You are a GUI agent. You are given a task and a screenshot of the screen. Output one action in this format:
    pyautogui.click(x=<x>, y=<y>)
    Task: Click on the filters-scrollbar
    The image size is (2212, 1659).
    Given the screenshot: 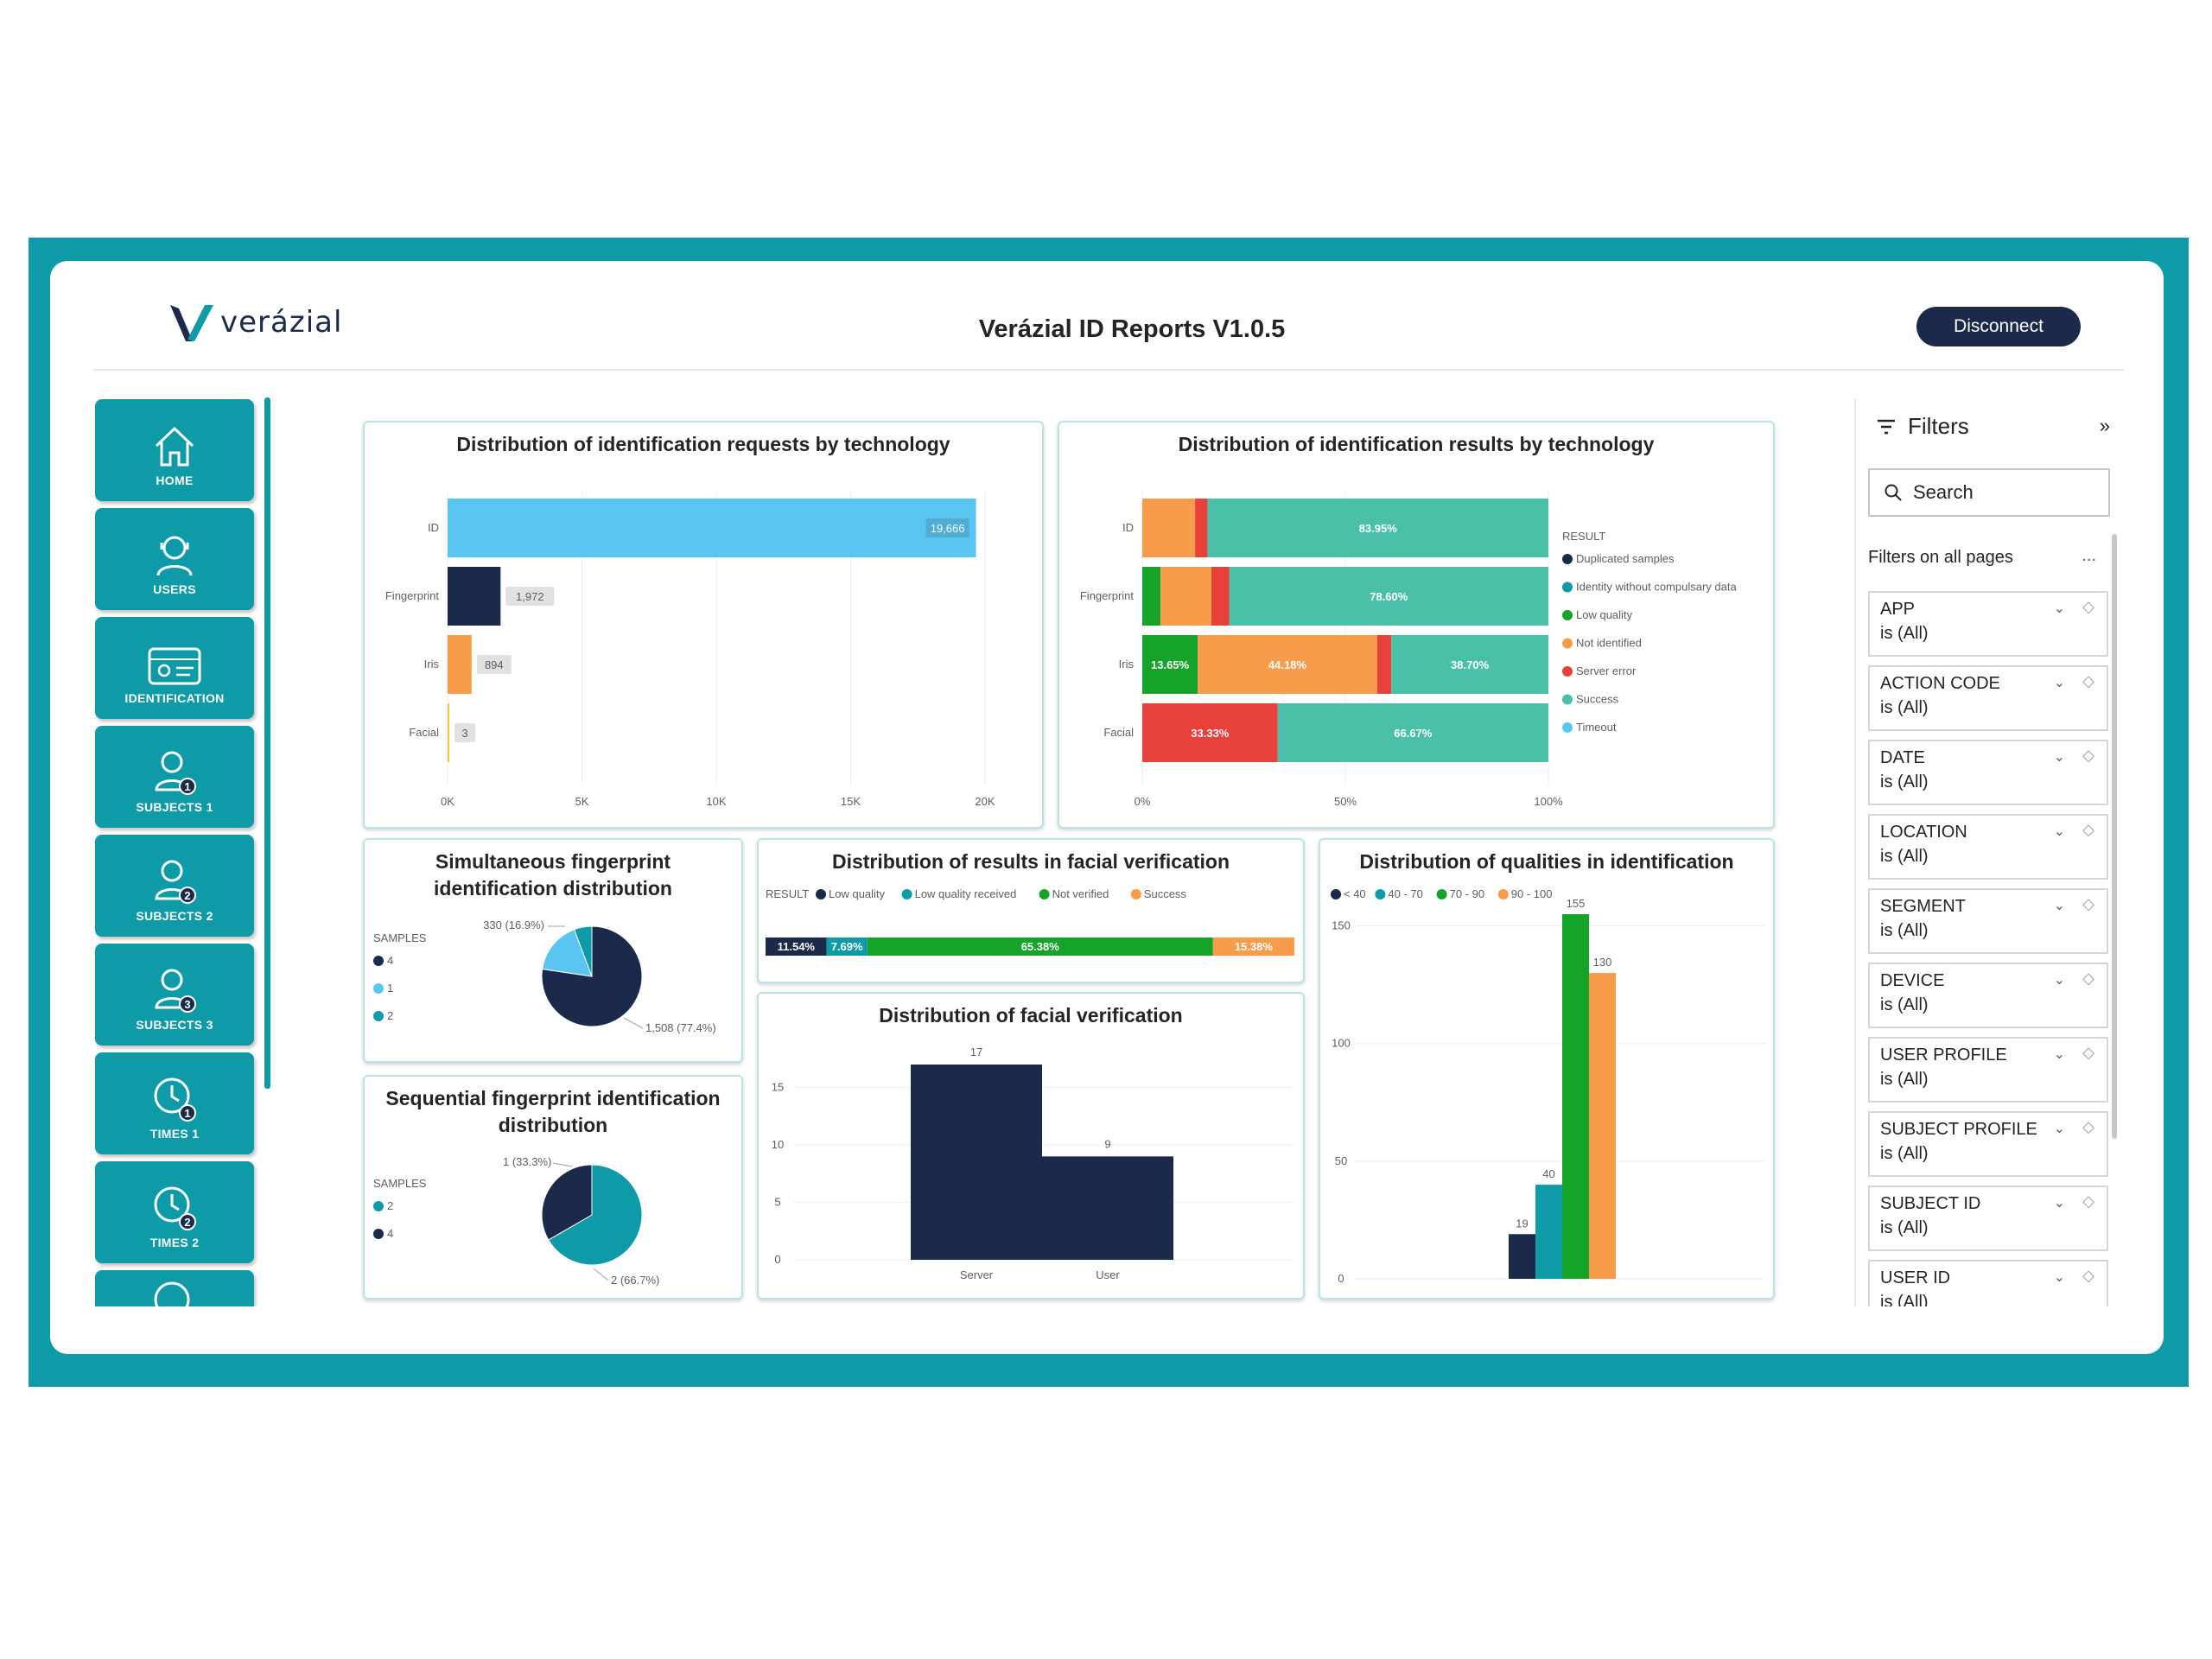 What is the action you would take?
    pyautogui.click(x=2114, y=836)
    